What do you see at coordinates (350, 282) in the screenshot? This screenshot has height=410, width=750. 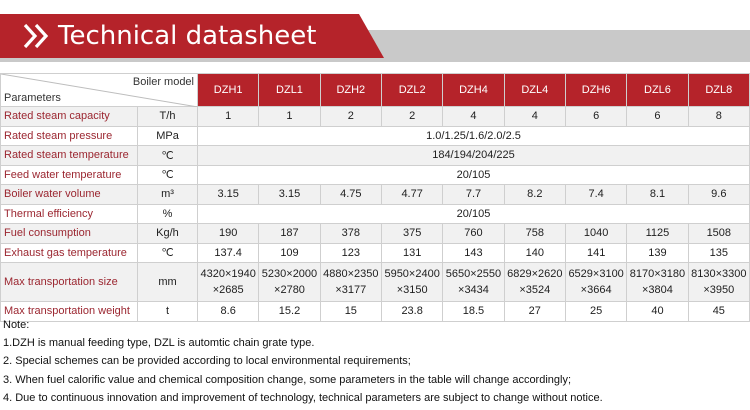 I see `size-cell: 4880×2350 ×3177` at bounding box center [350, 282].